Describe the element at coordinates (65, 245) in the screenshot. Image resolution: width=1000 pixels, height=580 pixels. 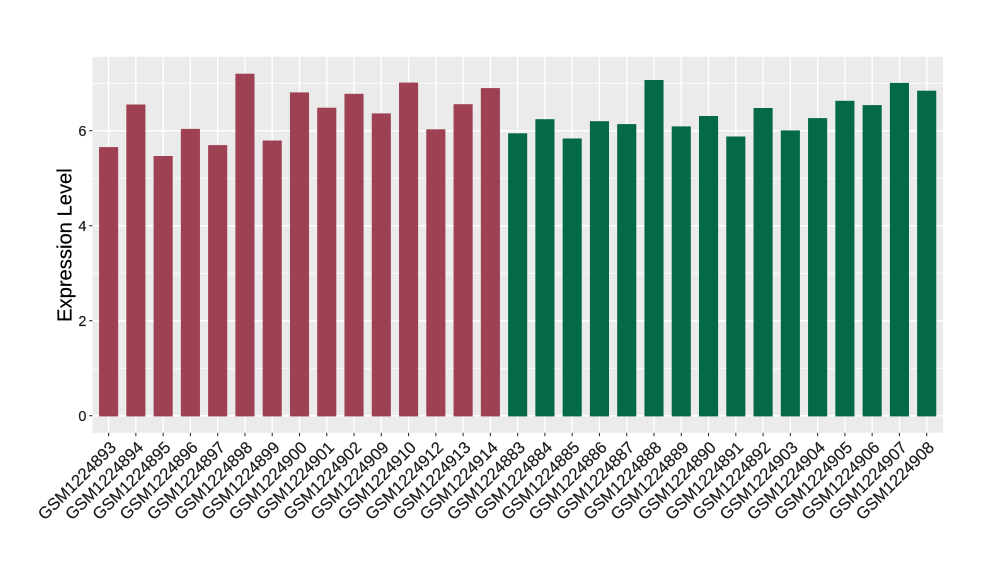
I see `svg-text: Expression Level` at that location.